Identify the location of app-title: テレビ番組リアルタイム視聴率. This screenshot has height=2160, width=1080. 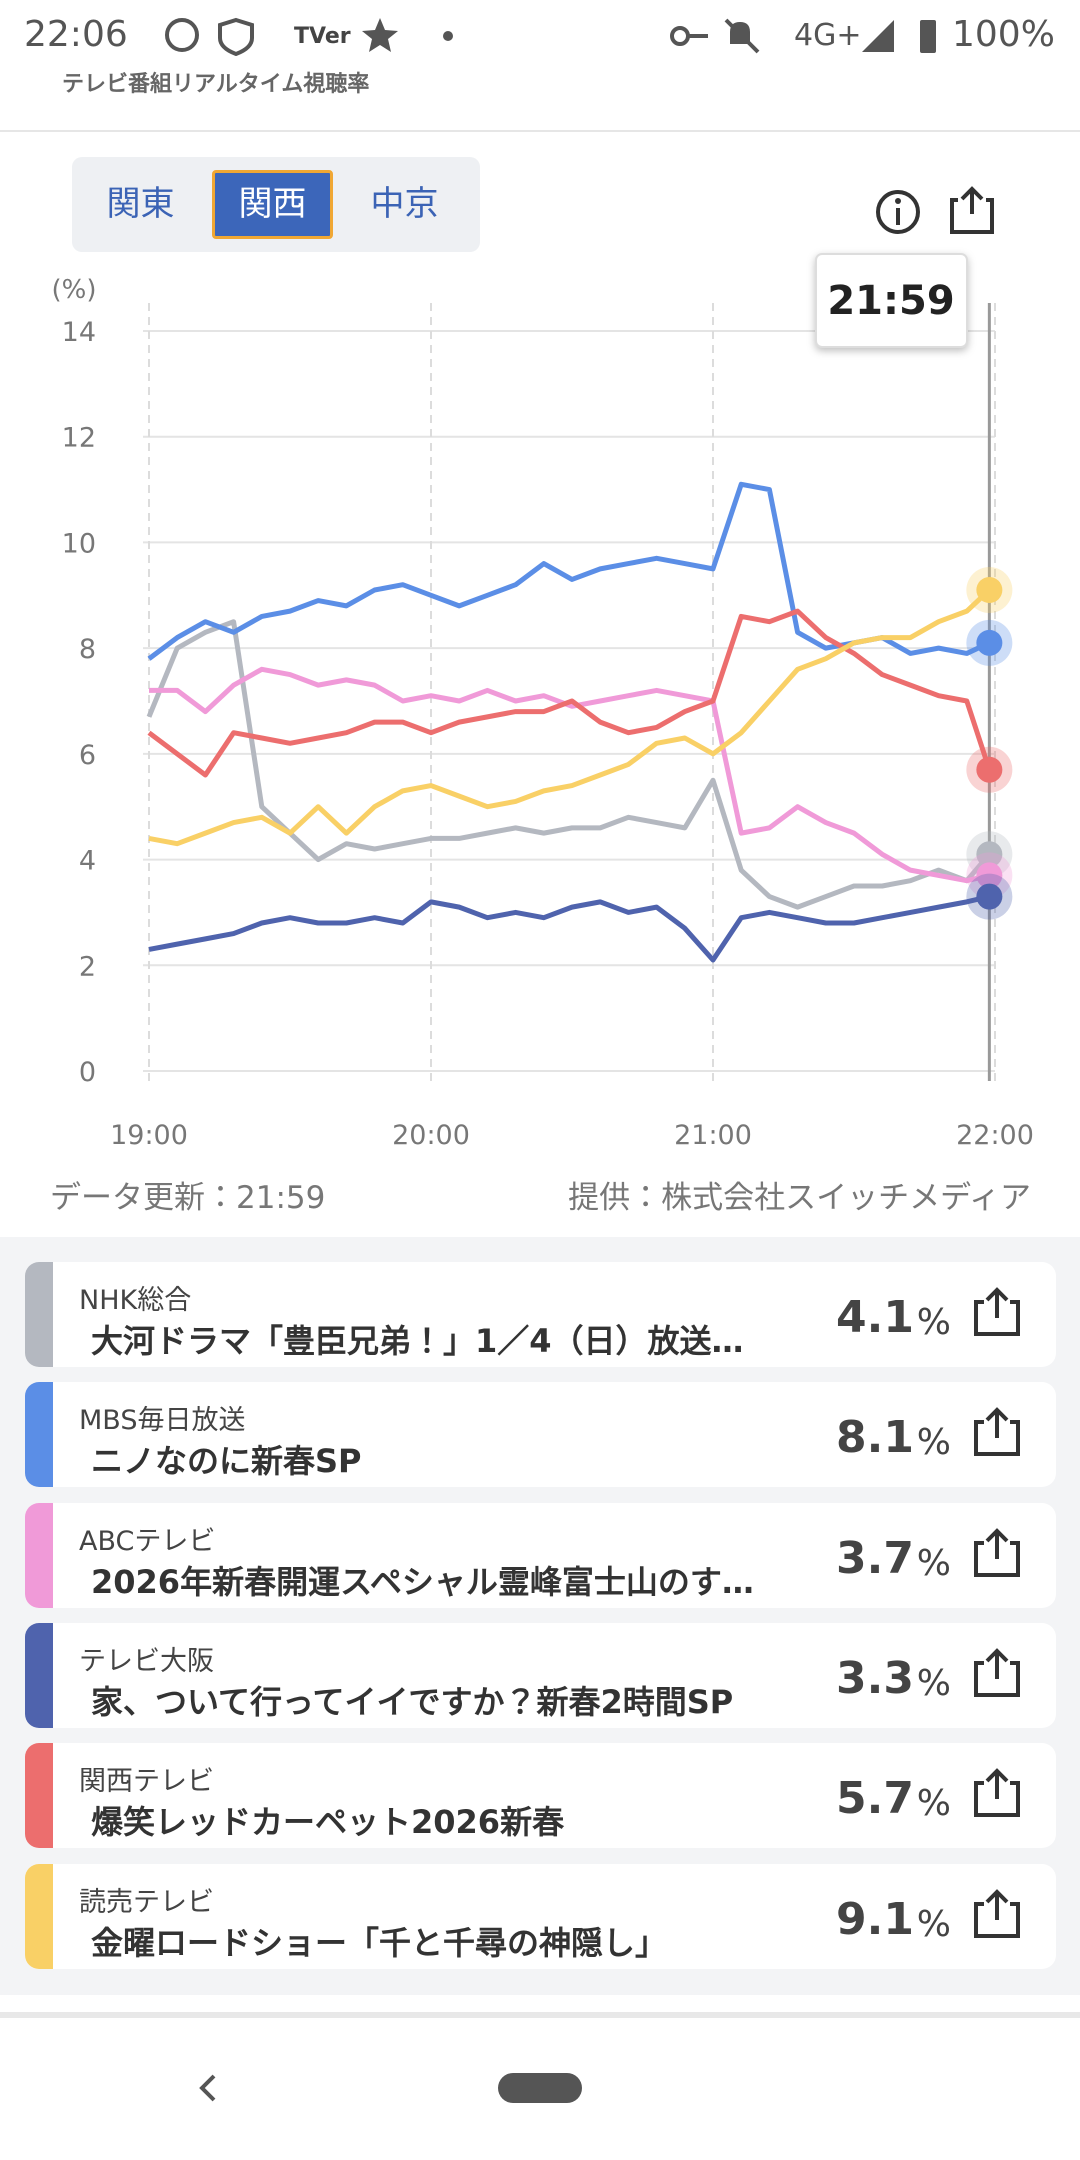
(216, 84).